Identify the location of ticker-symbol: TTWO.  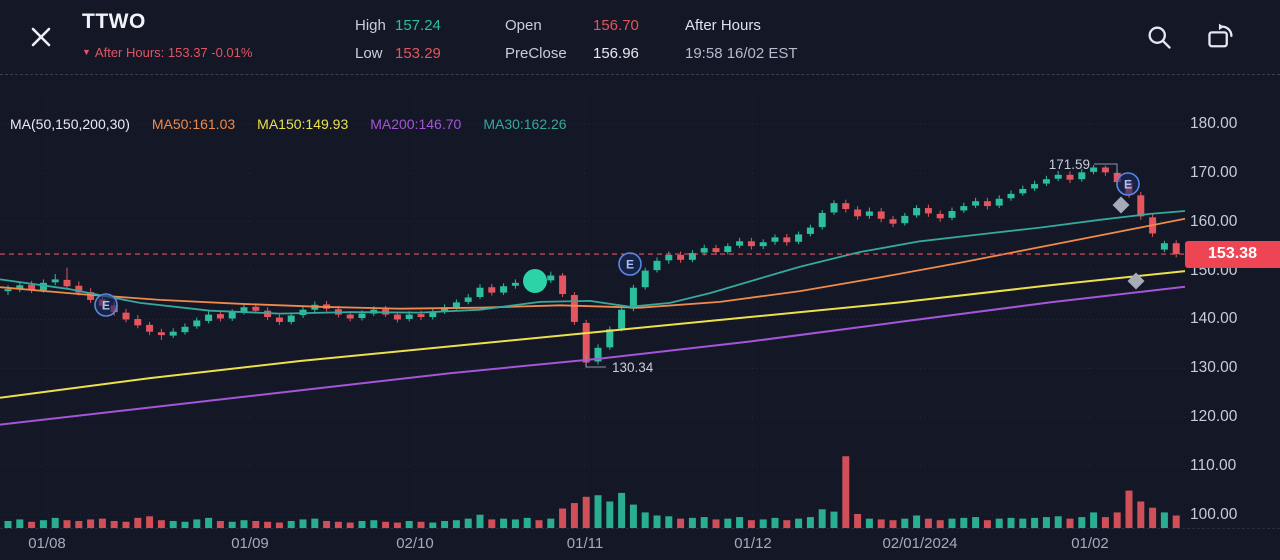
(114, 21).